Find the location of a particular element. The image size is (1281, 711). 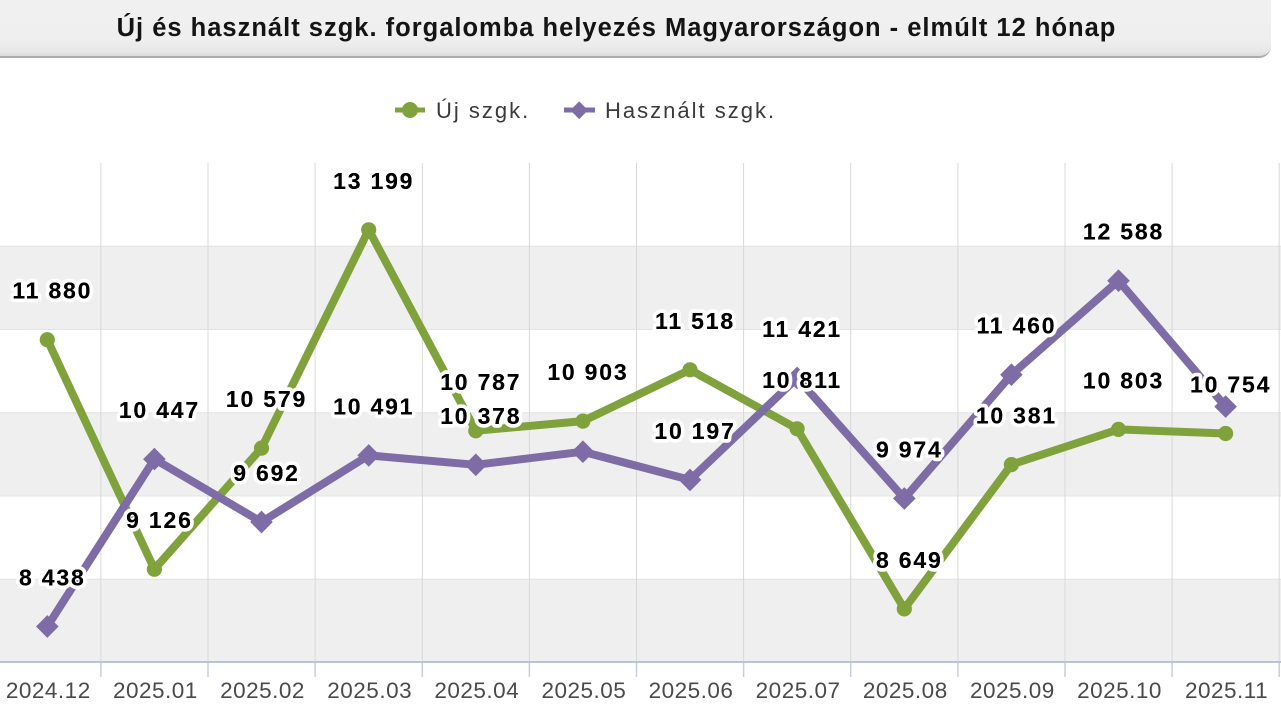

svg-text: 10 378 is located at coordinates (480, 416).